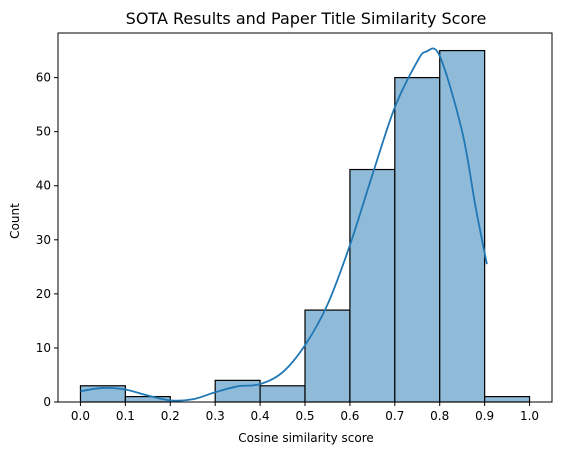  Describe the element at coordinates (349, 416) in the screenshot. I see `x-tick-label: 0.6` at that location.